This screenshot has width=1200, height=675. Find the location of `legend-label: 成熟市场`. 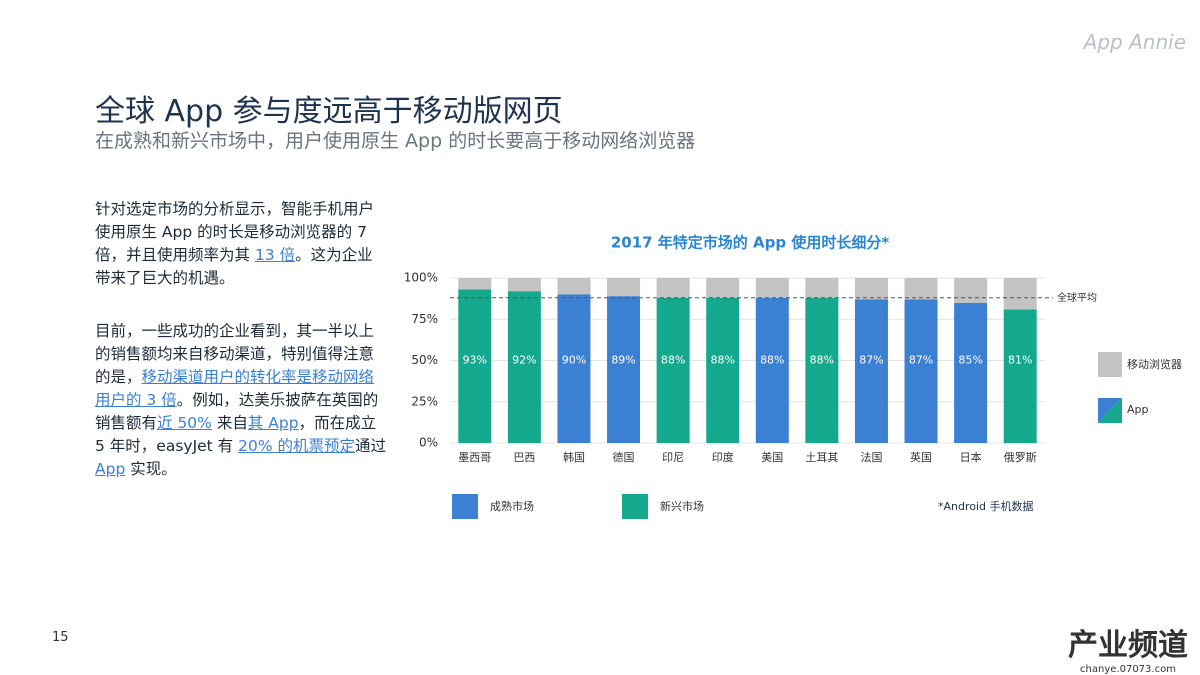

legend-label: 成熟市场 is located at coordinates (512, 506).